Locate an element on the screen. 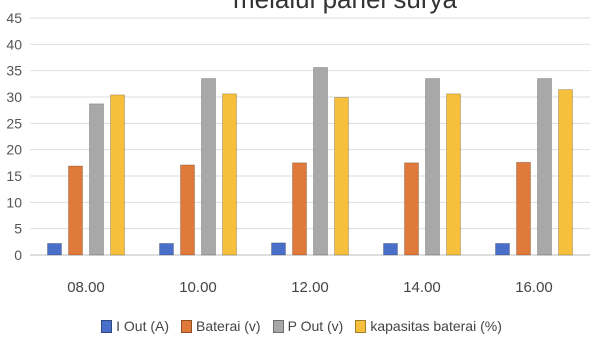 The image size is (603, 347). legend-item: P Out (v) is located at coordinates (308, 326).